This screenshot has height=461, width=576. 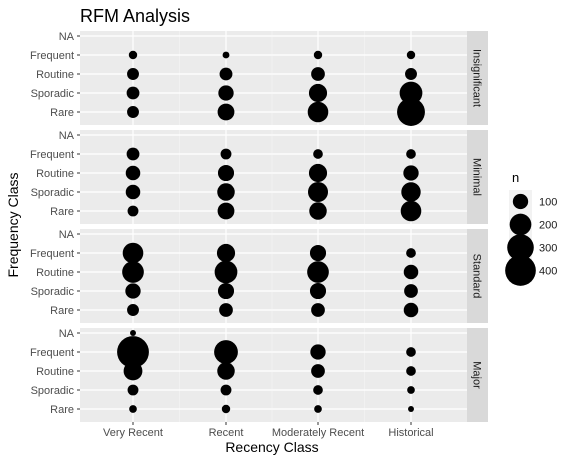 I want to click on legend-label: 300, so click(x=548, y=249).